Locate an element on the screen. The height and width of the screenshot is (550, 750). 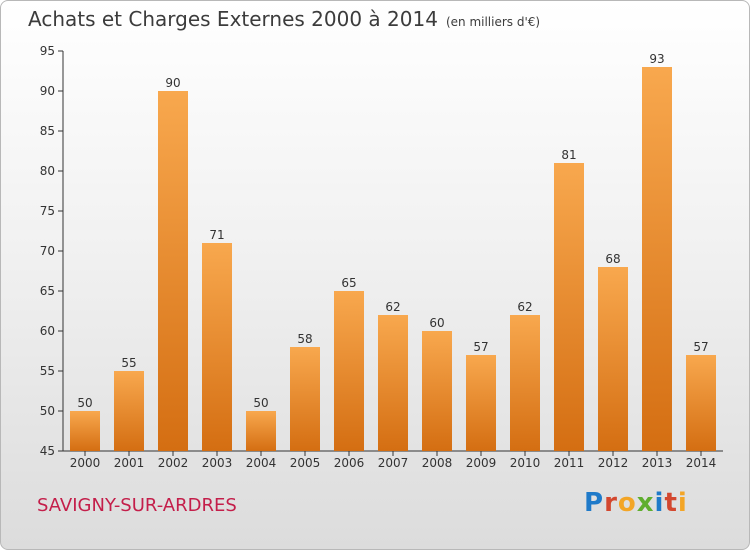
value-label: 60 is located at coordinates (436, 323).